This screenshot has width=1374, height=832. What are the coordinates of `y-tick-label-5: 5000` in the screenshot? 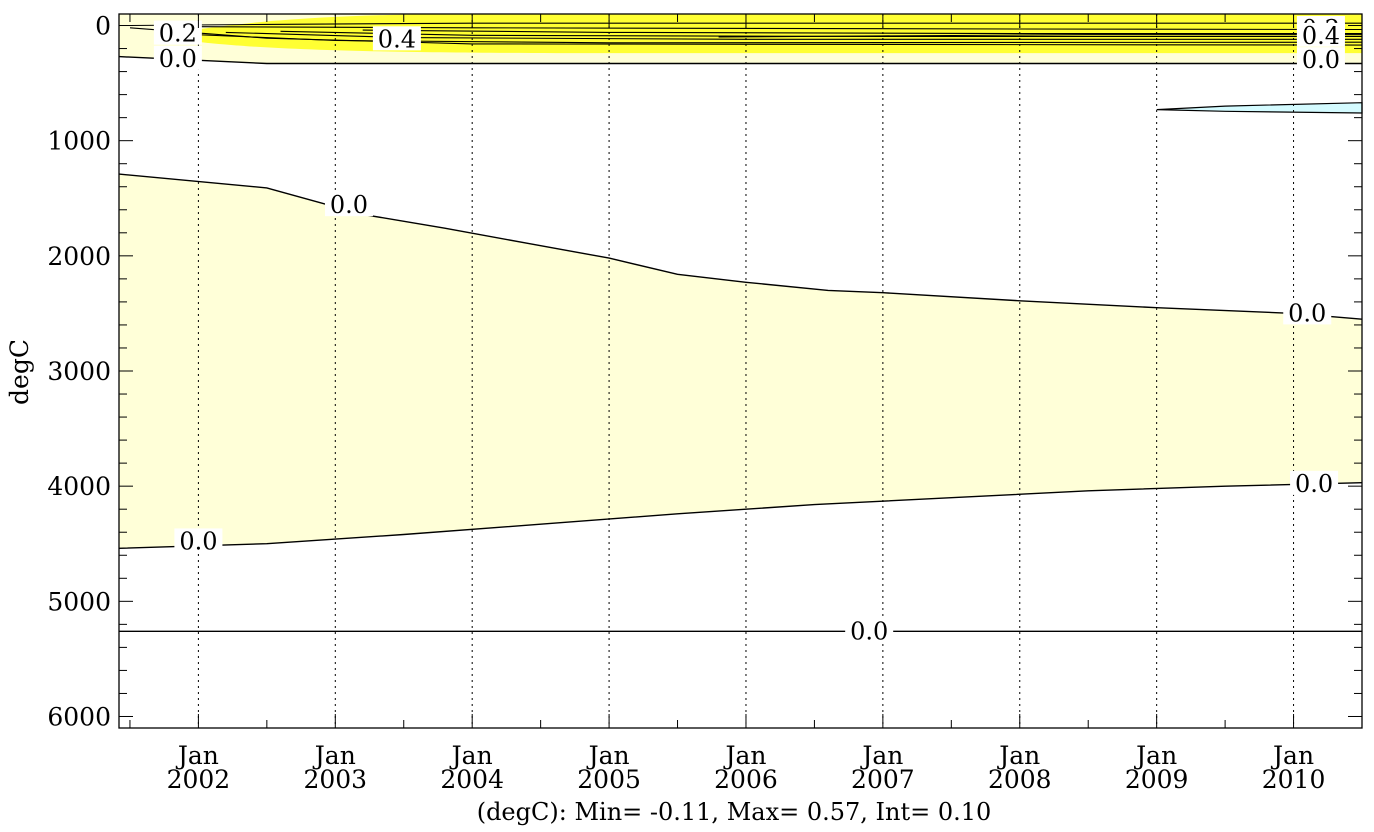 It's located at (79, 601).